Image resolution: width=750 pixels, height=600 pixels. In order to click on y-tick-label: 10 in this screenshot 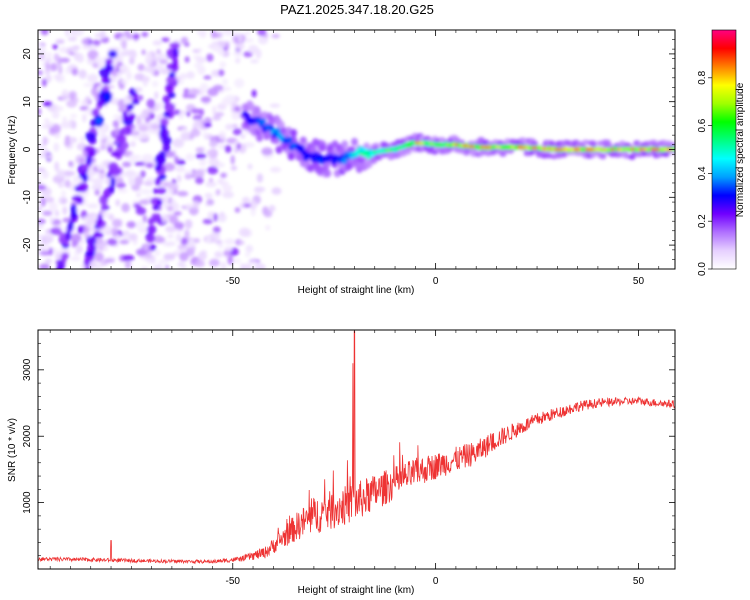, I will do `click(27, 102)`.